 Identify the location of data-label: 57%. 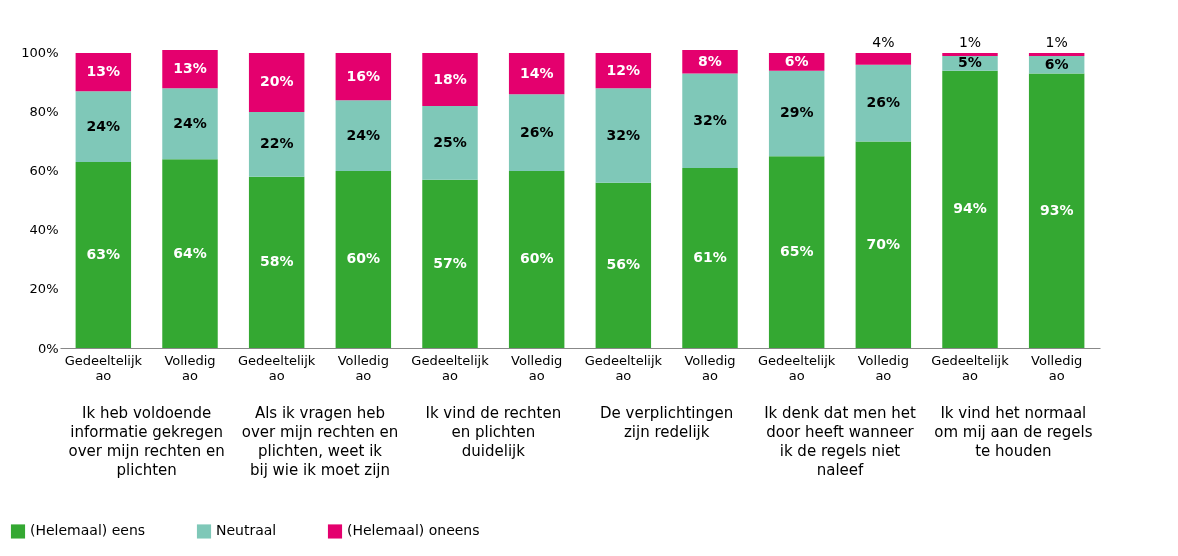
(450, 262).